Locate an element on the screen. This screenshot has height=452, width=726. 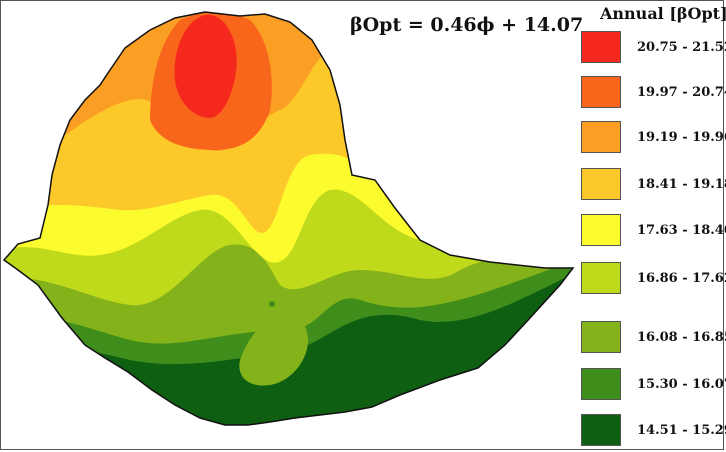
legend-item: 17.63 - 18.40 is located at coordinates (653, 230).